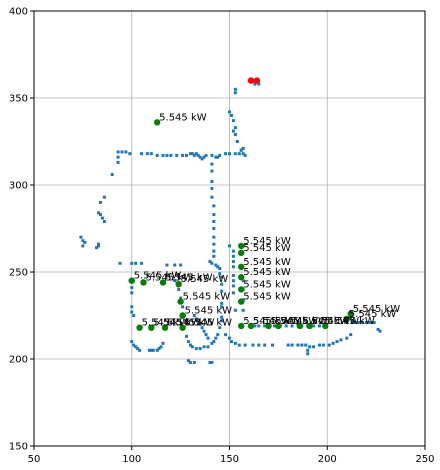  I want to click on x-tick-label: 150, so click(229, 459).